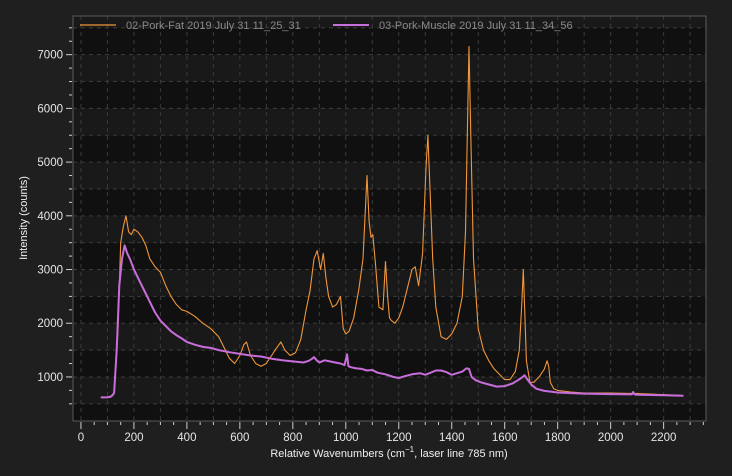 The width and height of the screenshot is (732, 476). Describe the element at coordinates (611, 438) in the screenshot. I see `x-tick-label: 2000` at that location.